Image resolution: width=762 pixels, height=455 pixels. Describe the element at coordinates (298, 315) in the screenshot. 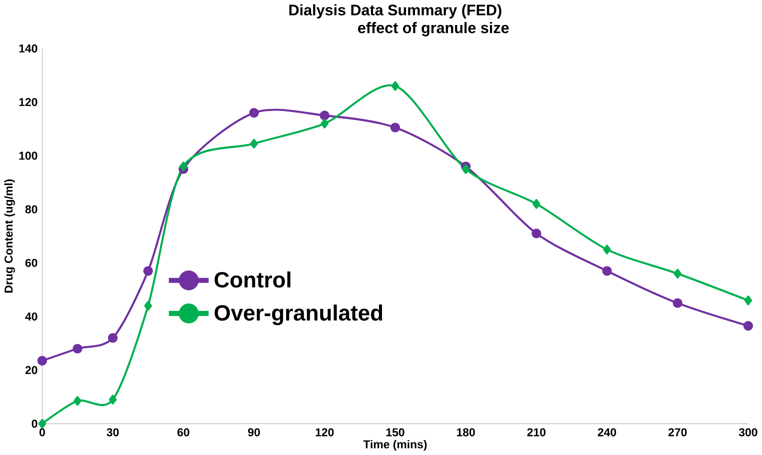

I see `legend-label: Over-granulated` at that location.